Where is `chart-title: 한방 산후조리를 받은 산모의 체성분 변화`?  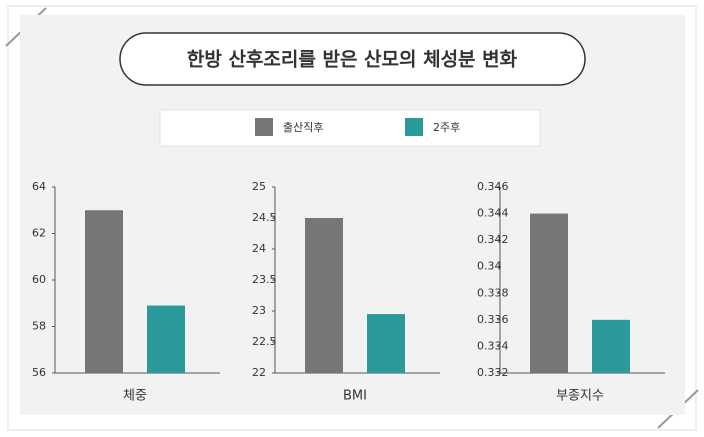 chart-title: 한방 산후조리를 받은 산모의 체성분 변화 is located at coordinates (352, 60).